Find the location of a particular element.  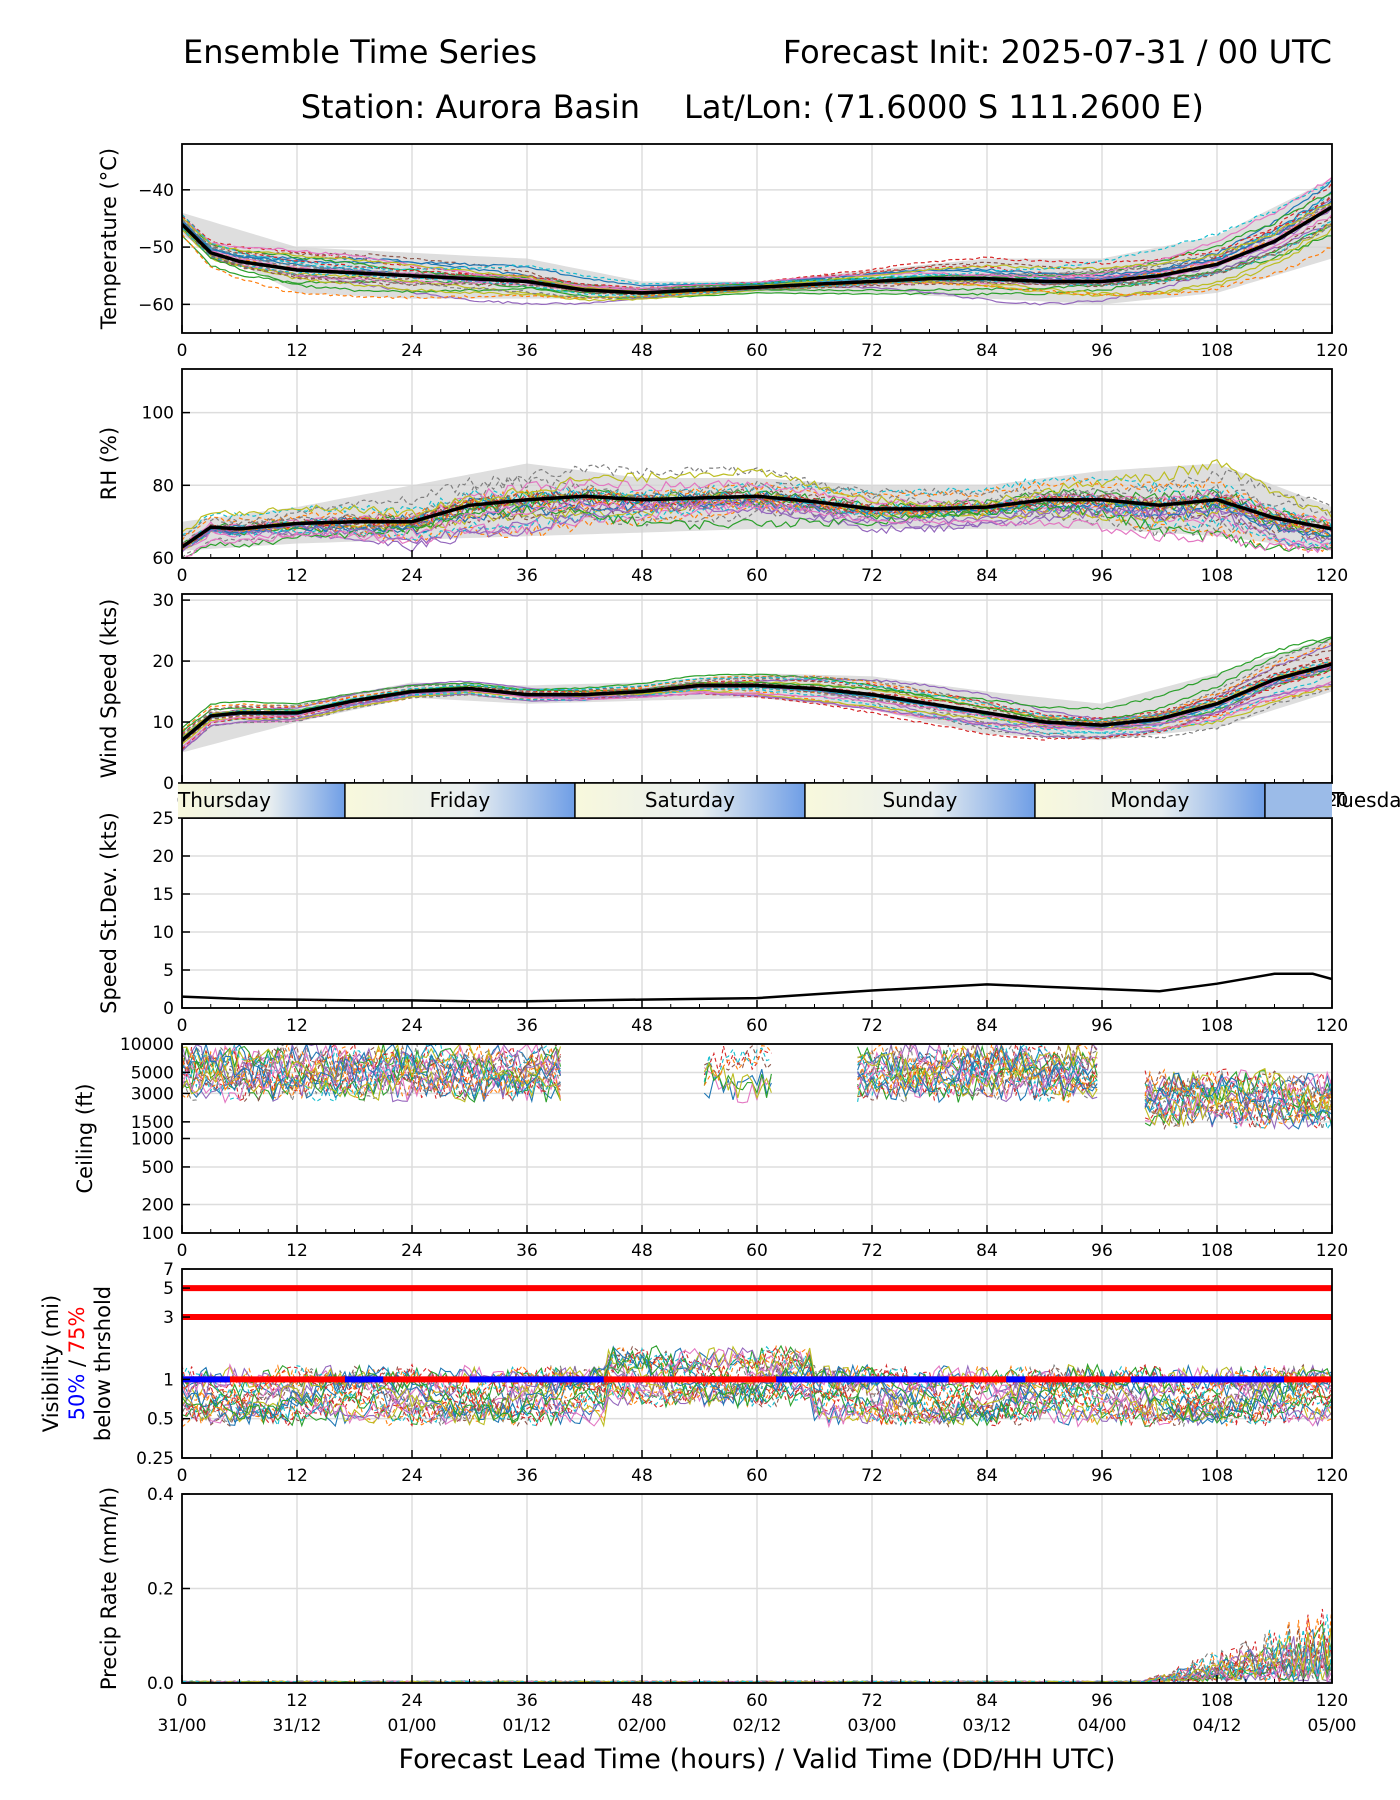

y-tick-label: 80 is located at coordinates (163, 486).